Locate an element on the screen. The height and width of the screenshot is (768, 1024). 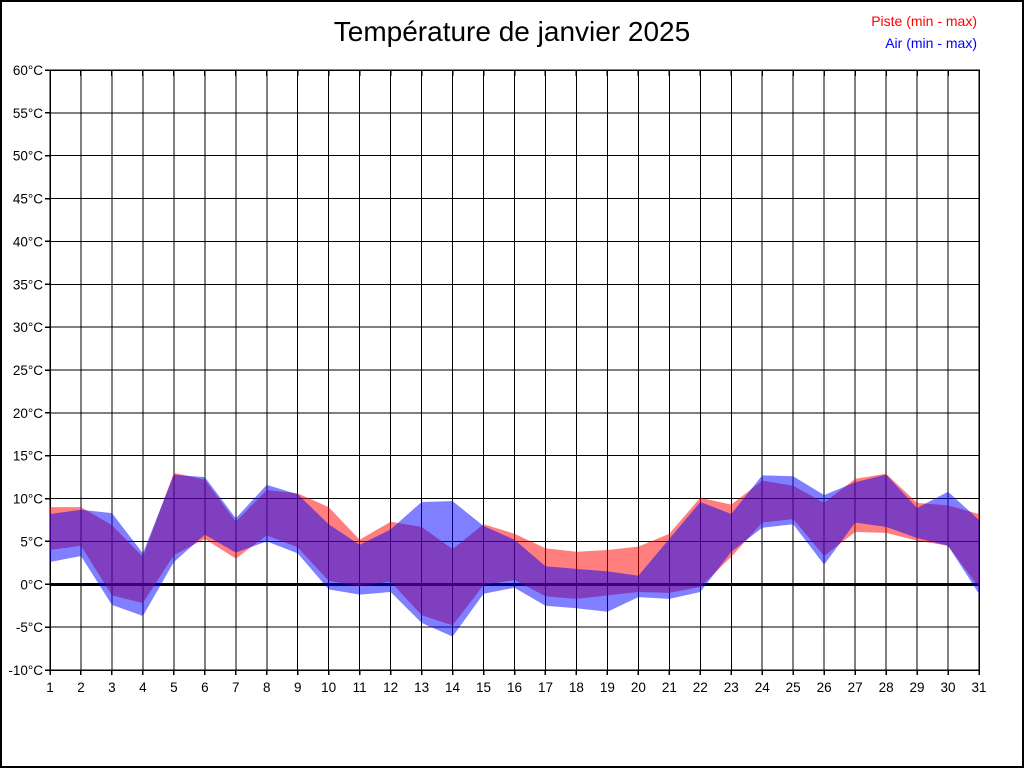
x-tick-label: 15 is located at coordinates (483, 687).